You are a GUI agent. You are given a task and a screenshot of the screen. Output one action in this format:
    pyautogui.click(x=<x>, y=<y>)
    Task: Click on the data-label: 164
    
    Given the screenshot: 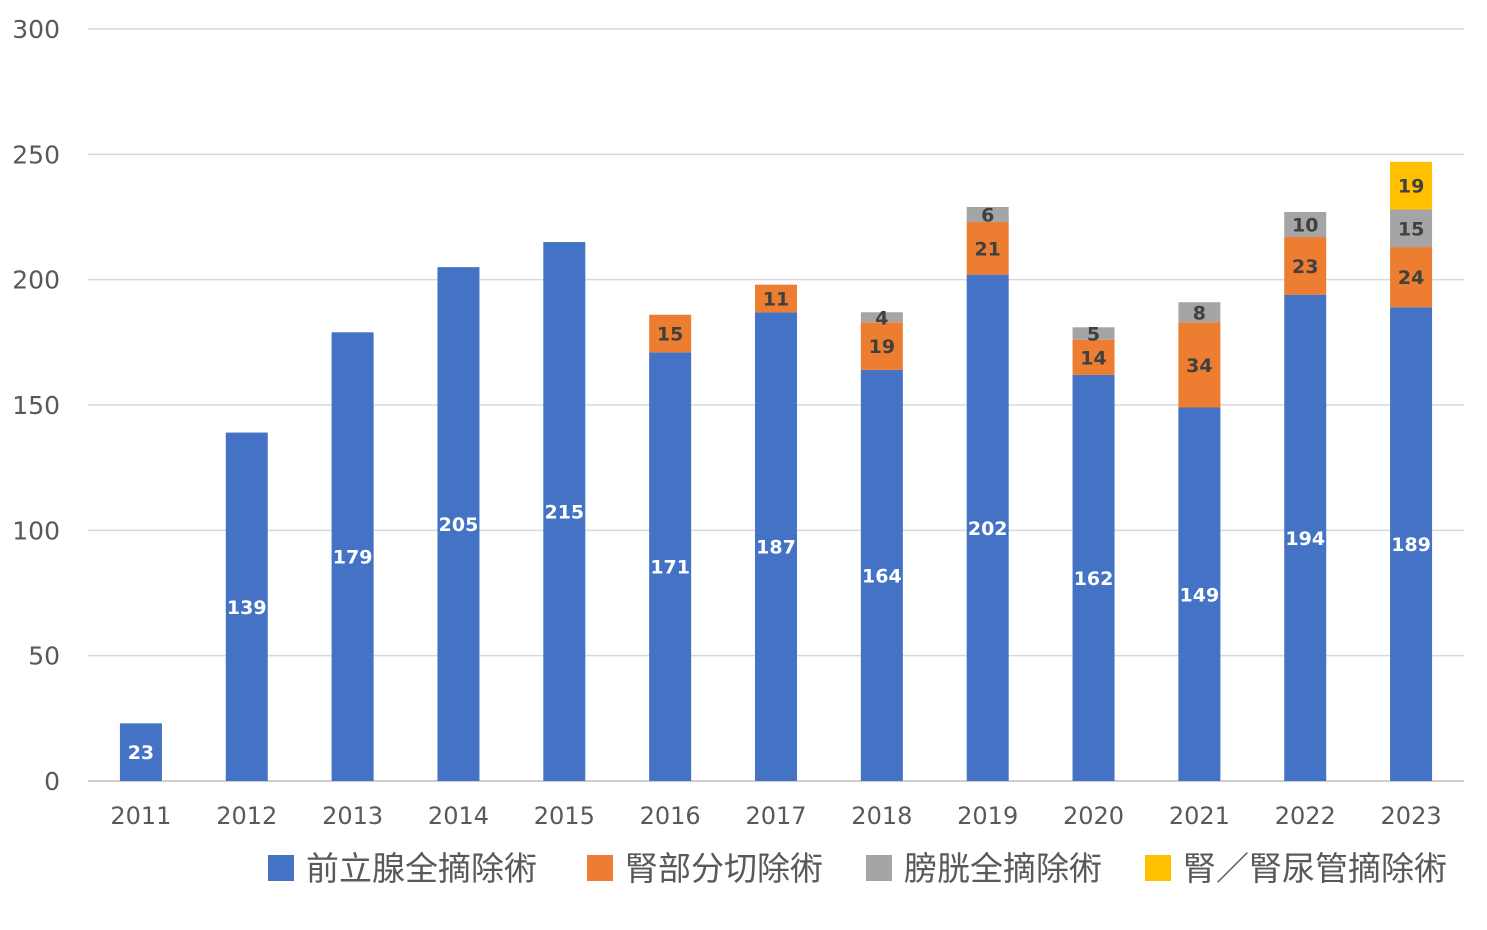 What is the action you would take?
    pyautogui.click(x=882, y=576)
    